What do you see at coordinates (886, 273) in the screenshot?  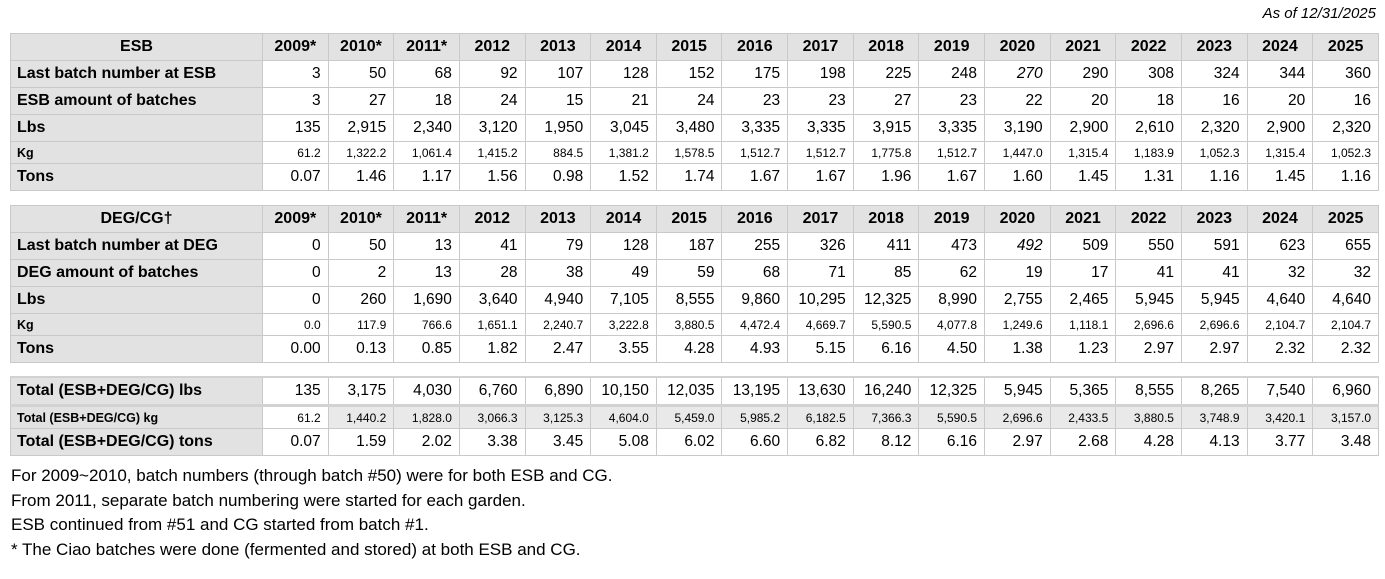 I see `value-cell: 85` at bounding box center [886, 273].